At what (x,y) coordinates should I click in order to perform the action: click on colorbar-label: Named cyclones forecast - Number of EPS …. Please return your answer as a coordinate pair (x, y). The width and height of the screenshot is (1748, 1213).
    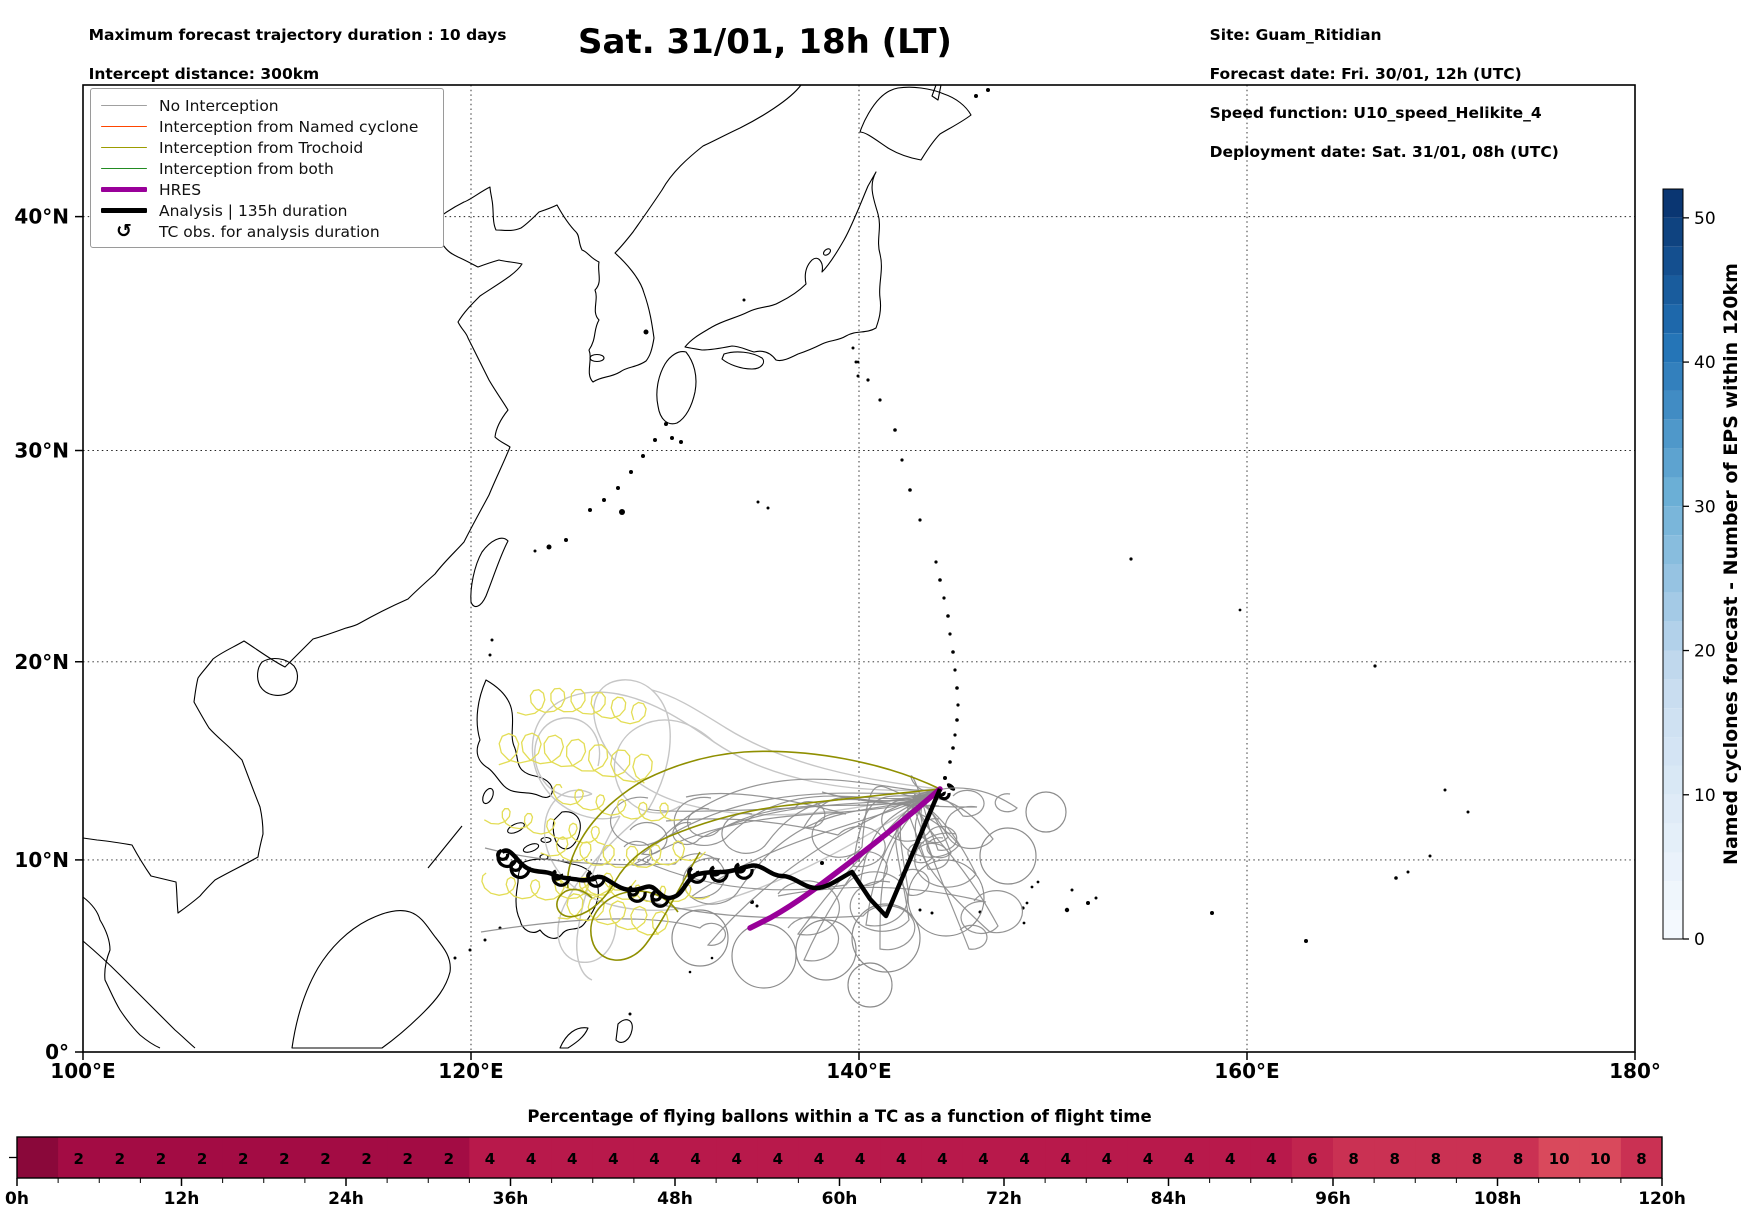
    Looking at the image, I should click on (1731, 564).